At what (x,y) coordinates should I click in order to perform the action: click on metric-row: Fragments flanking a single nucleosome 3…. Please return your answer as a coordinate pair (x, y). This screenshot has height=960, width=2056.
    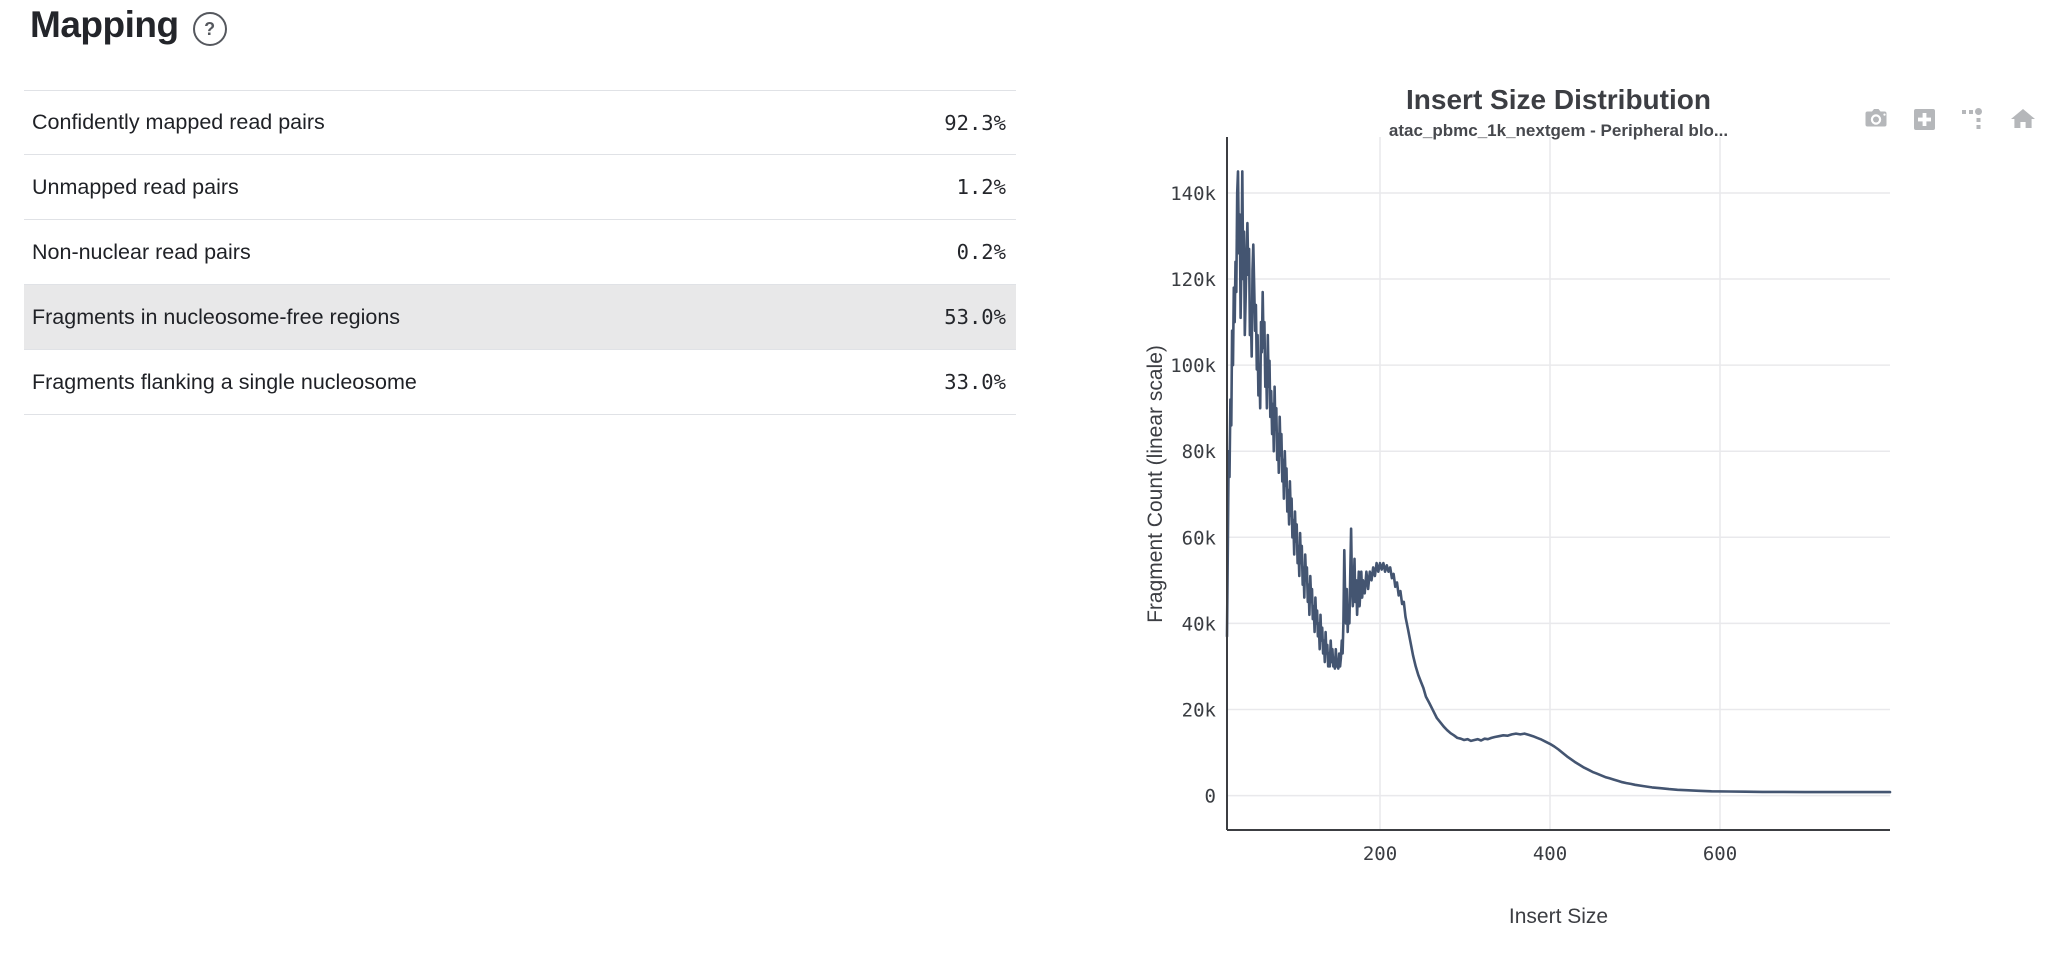
    Looking at the image, I should click on (520, 382).